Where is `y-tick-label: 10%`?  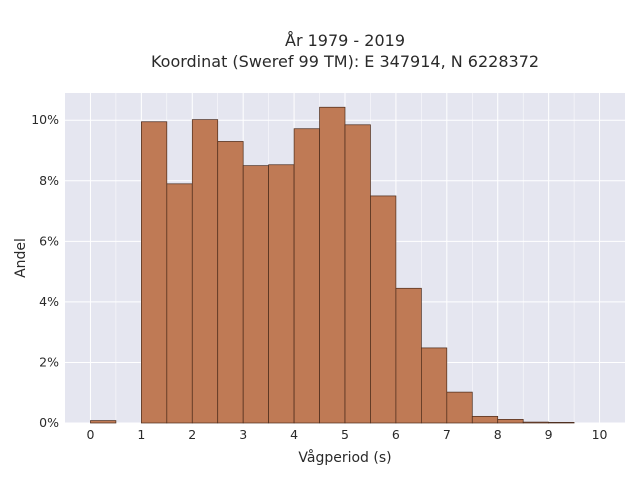 y-tick-label: 10% is located at coordinates (45, 119).